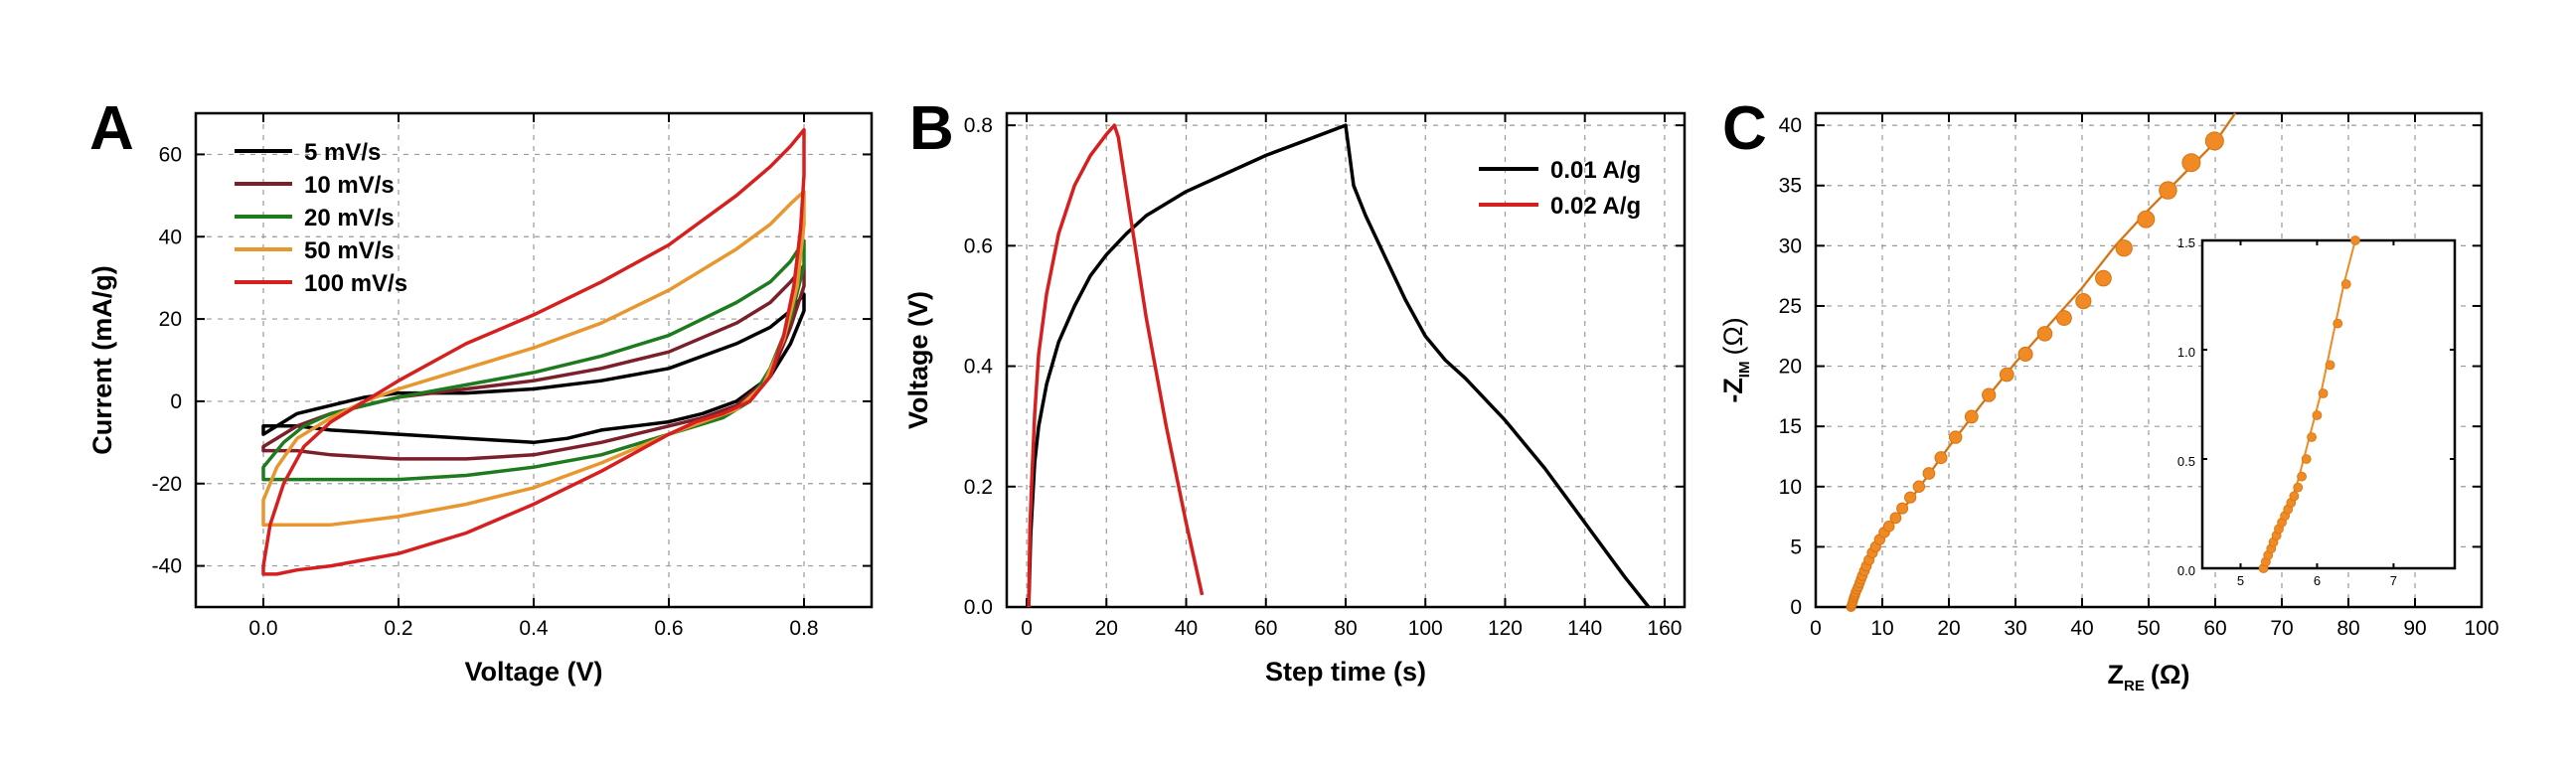  Describe the element at coordinates (111, 128) in the screenshot. I see `panel-letter-a: A` at that location.